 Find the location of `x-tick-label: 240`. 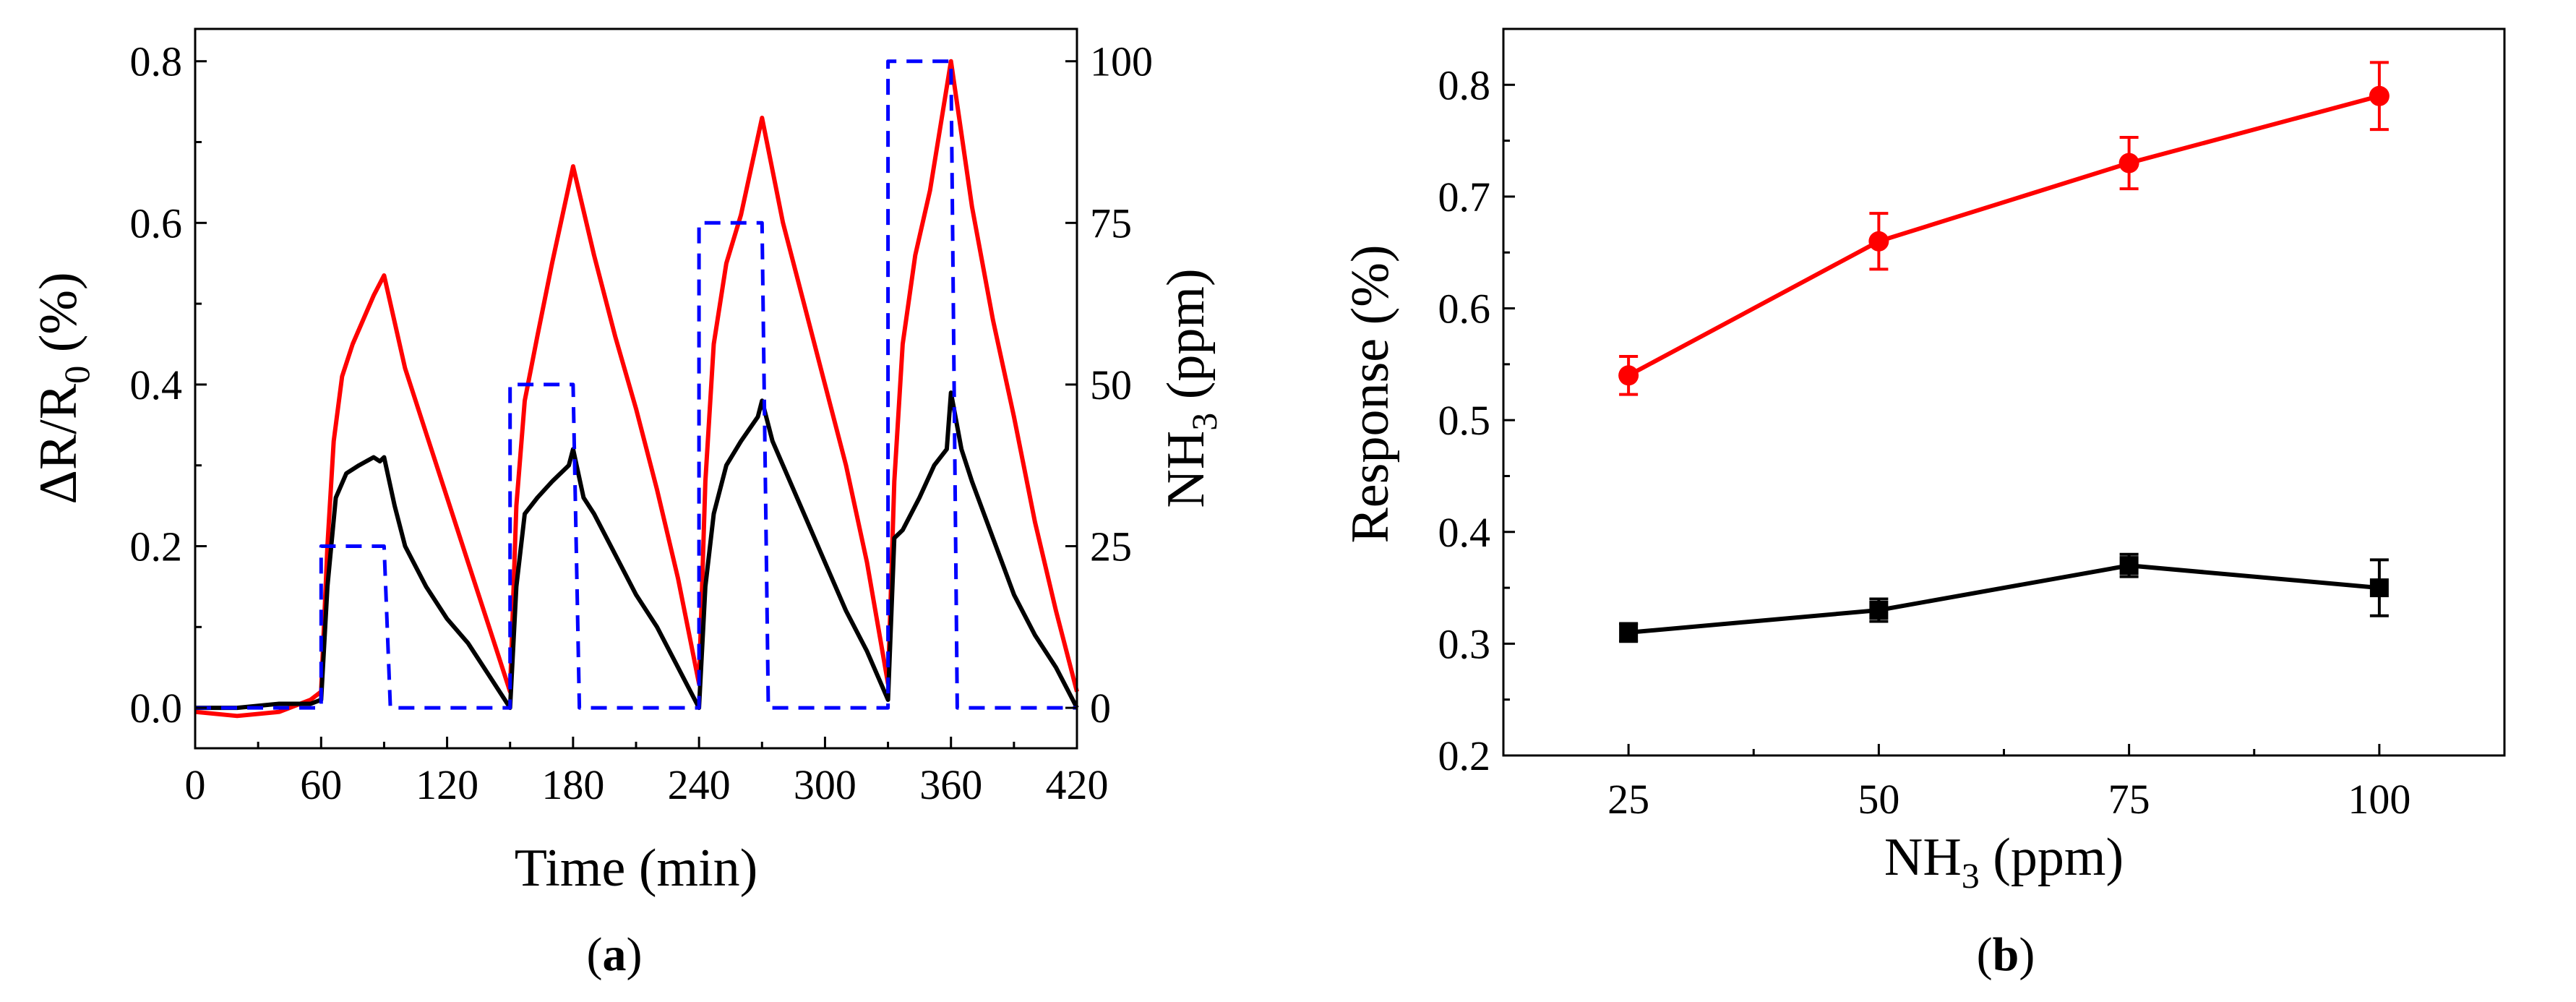

x-tick-label: 240 is located at coordinates (700, 784).